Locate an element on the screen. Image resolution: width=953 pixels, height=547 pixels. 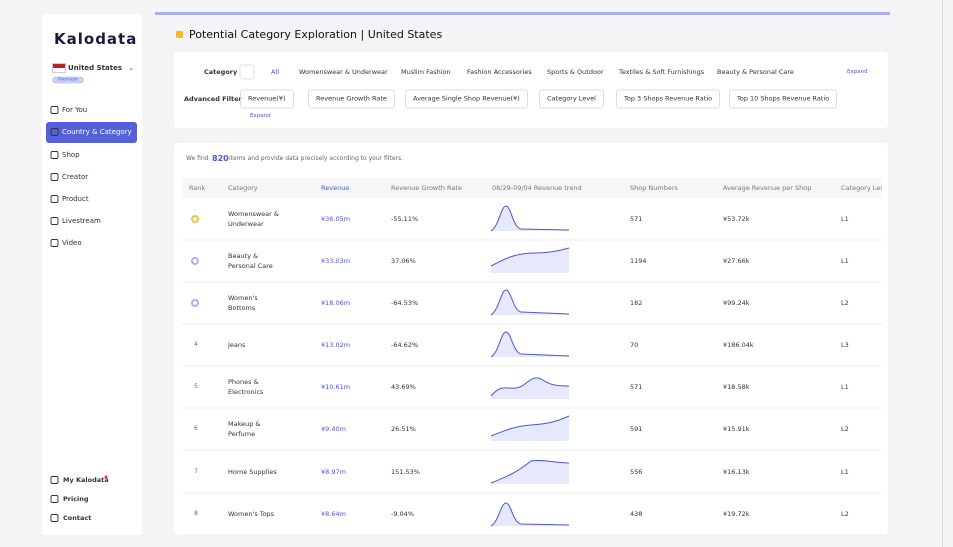
title-marker is located at coordinates (179, 34).